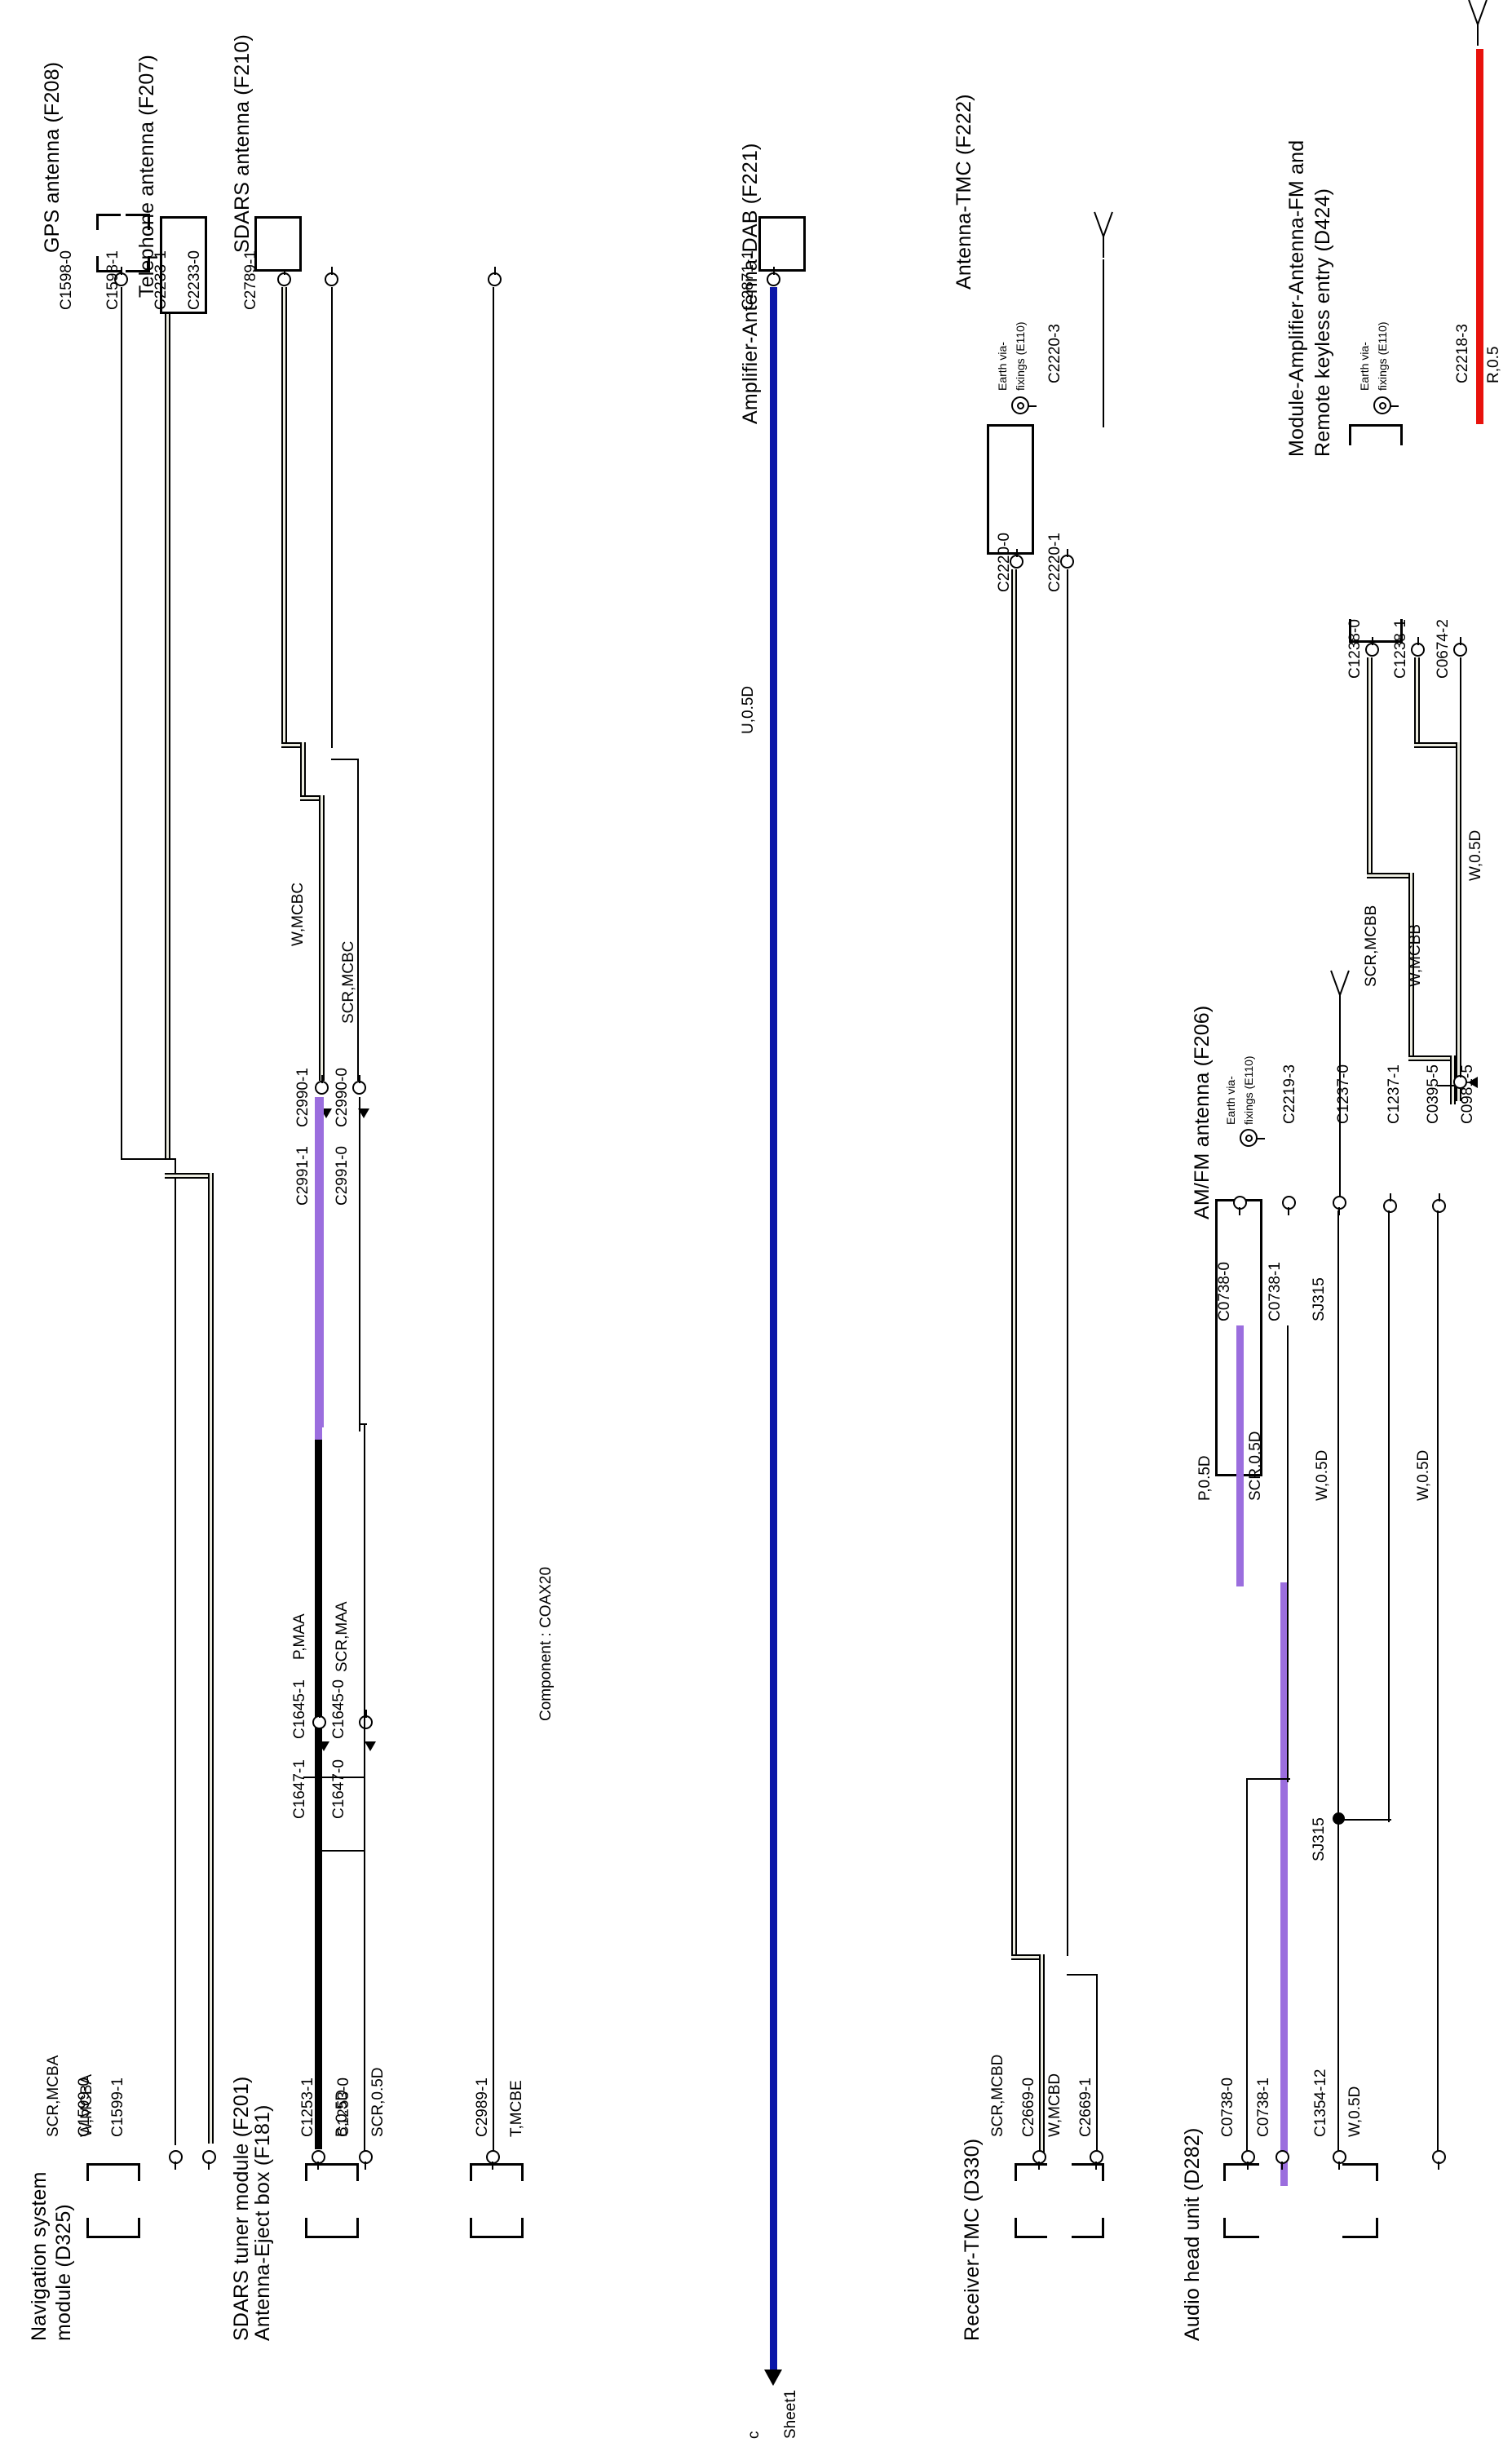 This screenshot has height=2447, width=1512. I want to click on coax-eject-violet, so click(318, 1268).